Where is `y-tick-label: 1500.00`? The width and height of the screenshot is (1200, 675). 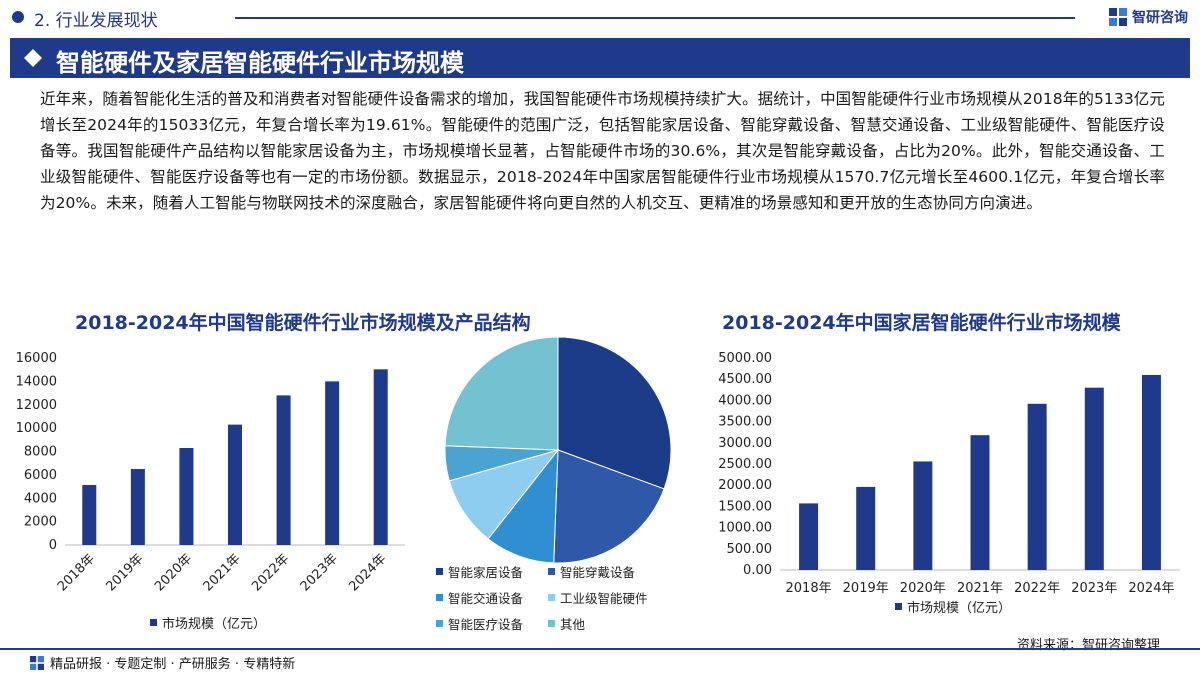 y-tick-label: 1500.00 is located at coordinates (745, 506).